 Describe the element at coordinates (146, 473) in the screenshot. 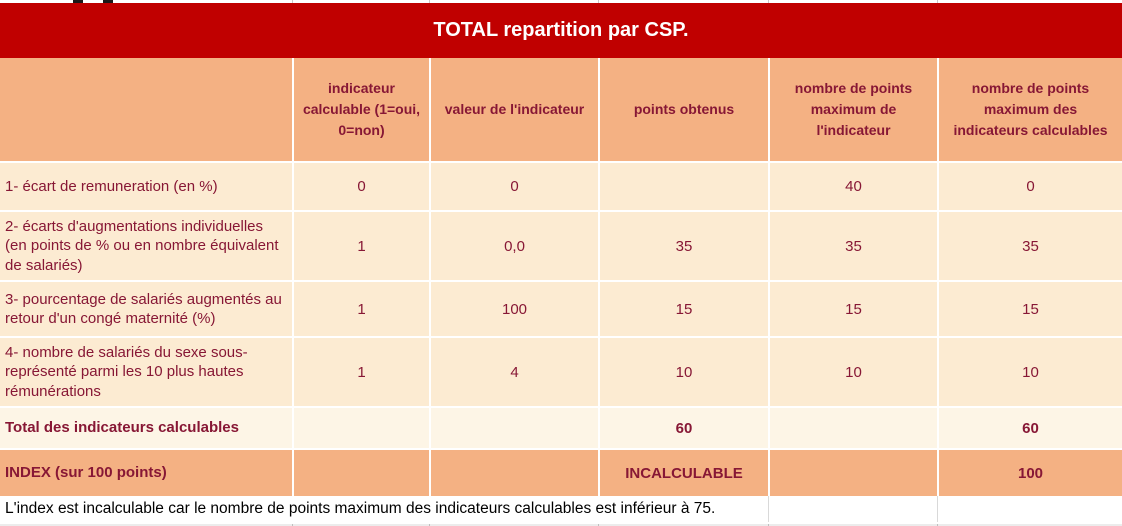

I see `index-row-label: INDEX (sur 100 points)` at that location.